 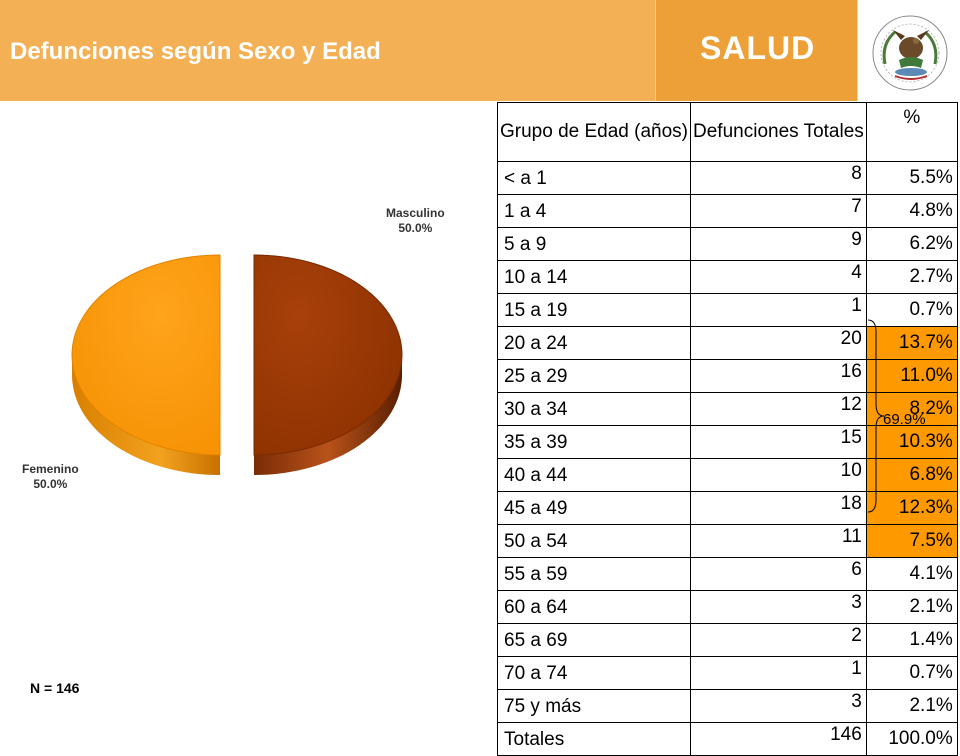 I want to click on age-group-cell: 1 a 4, so click(x=594, y=211).